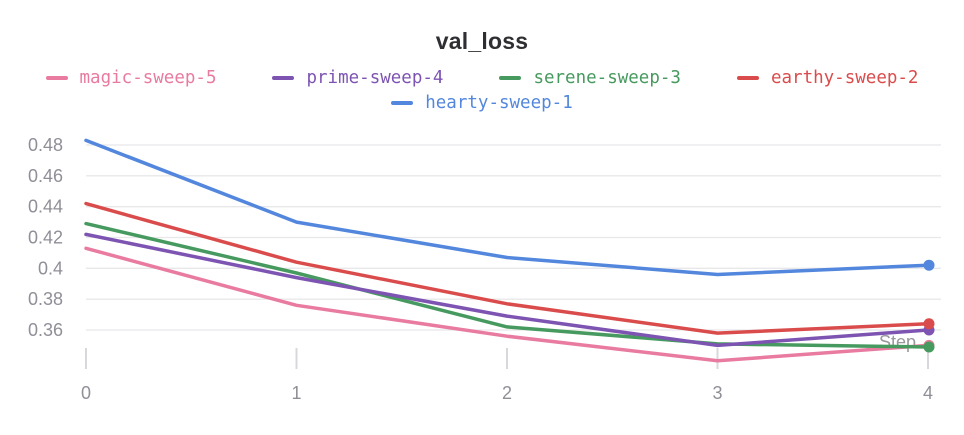 This screenshot has height=435, width=964. I want to click on legend-label: earthy-sweep-2, so click(844, 78).